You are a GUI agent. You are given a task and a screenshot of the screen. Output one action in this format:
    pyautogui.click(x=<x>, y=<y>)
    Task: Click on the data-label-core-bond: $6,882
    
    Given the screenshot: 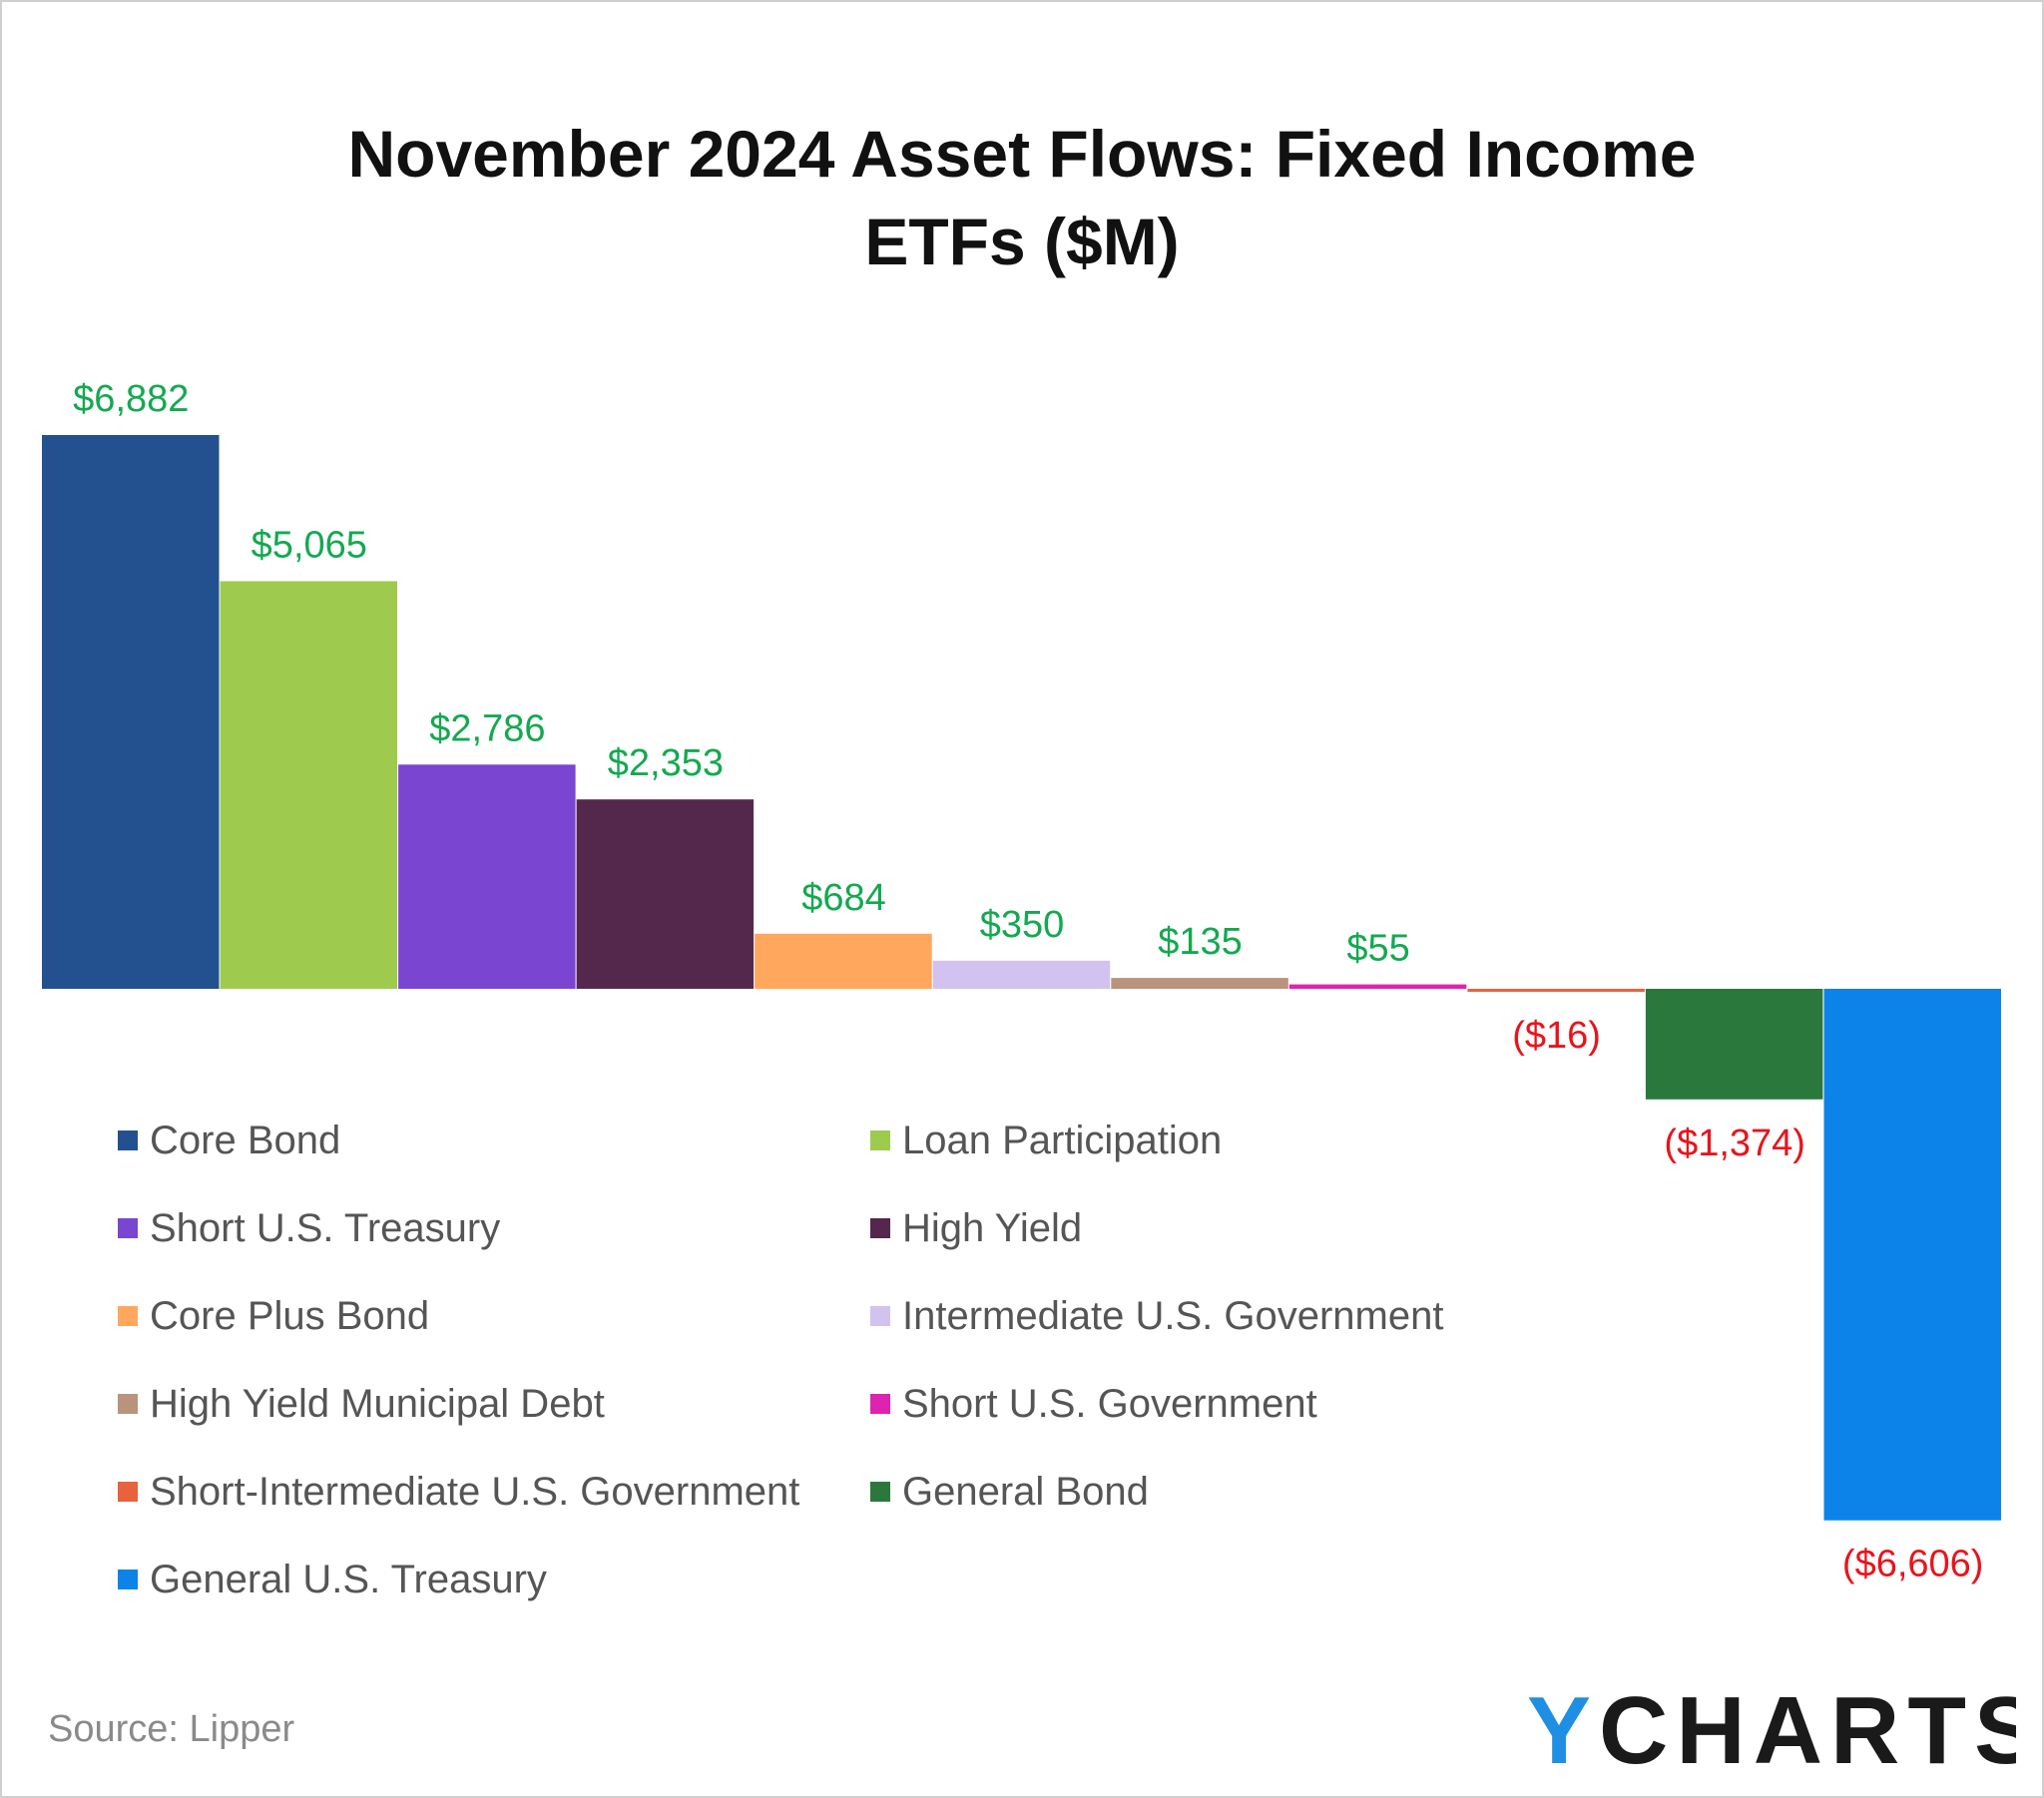 What is the action you would take?
    pyautogui.click(x=131, y=399)
    